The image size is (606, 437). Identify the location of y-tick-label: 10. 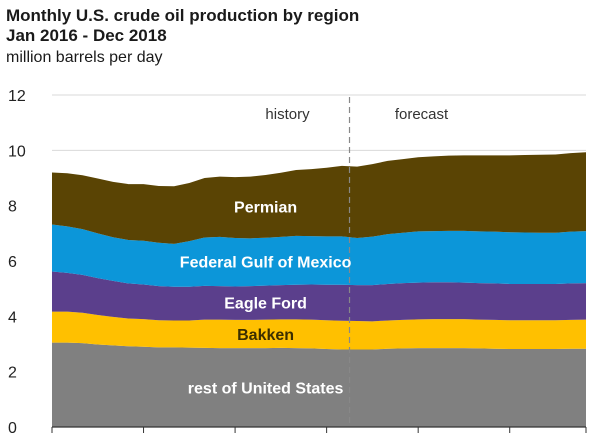
(17, 151).